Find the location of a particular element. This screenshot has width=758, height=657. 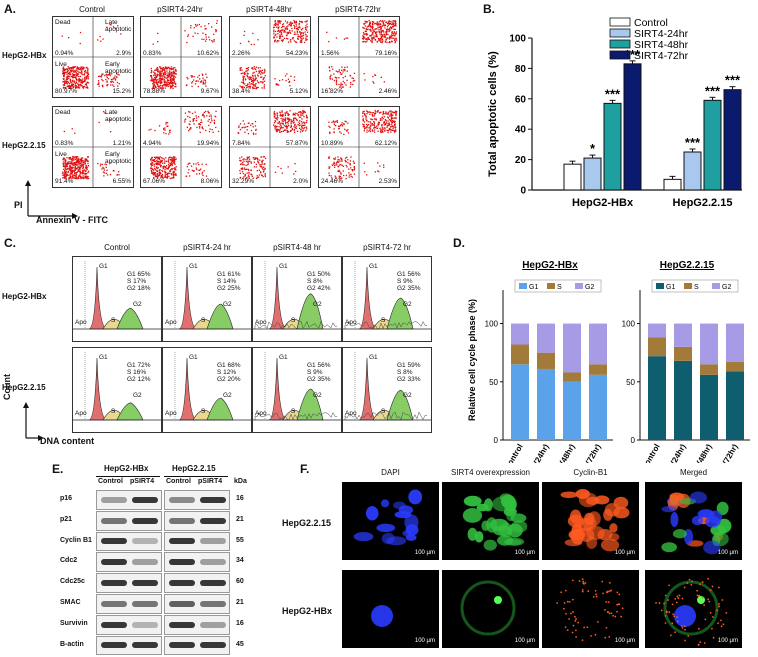

flow-scatter-plot: 1.56% 79.16% 16.82% 2.46% is located at coordinates (359, 57).